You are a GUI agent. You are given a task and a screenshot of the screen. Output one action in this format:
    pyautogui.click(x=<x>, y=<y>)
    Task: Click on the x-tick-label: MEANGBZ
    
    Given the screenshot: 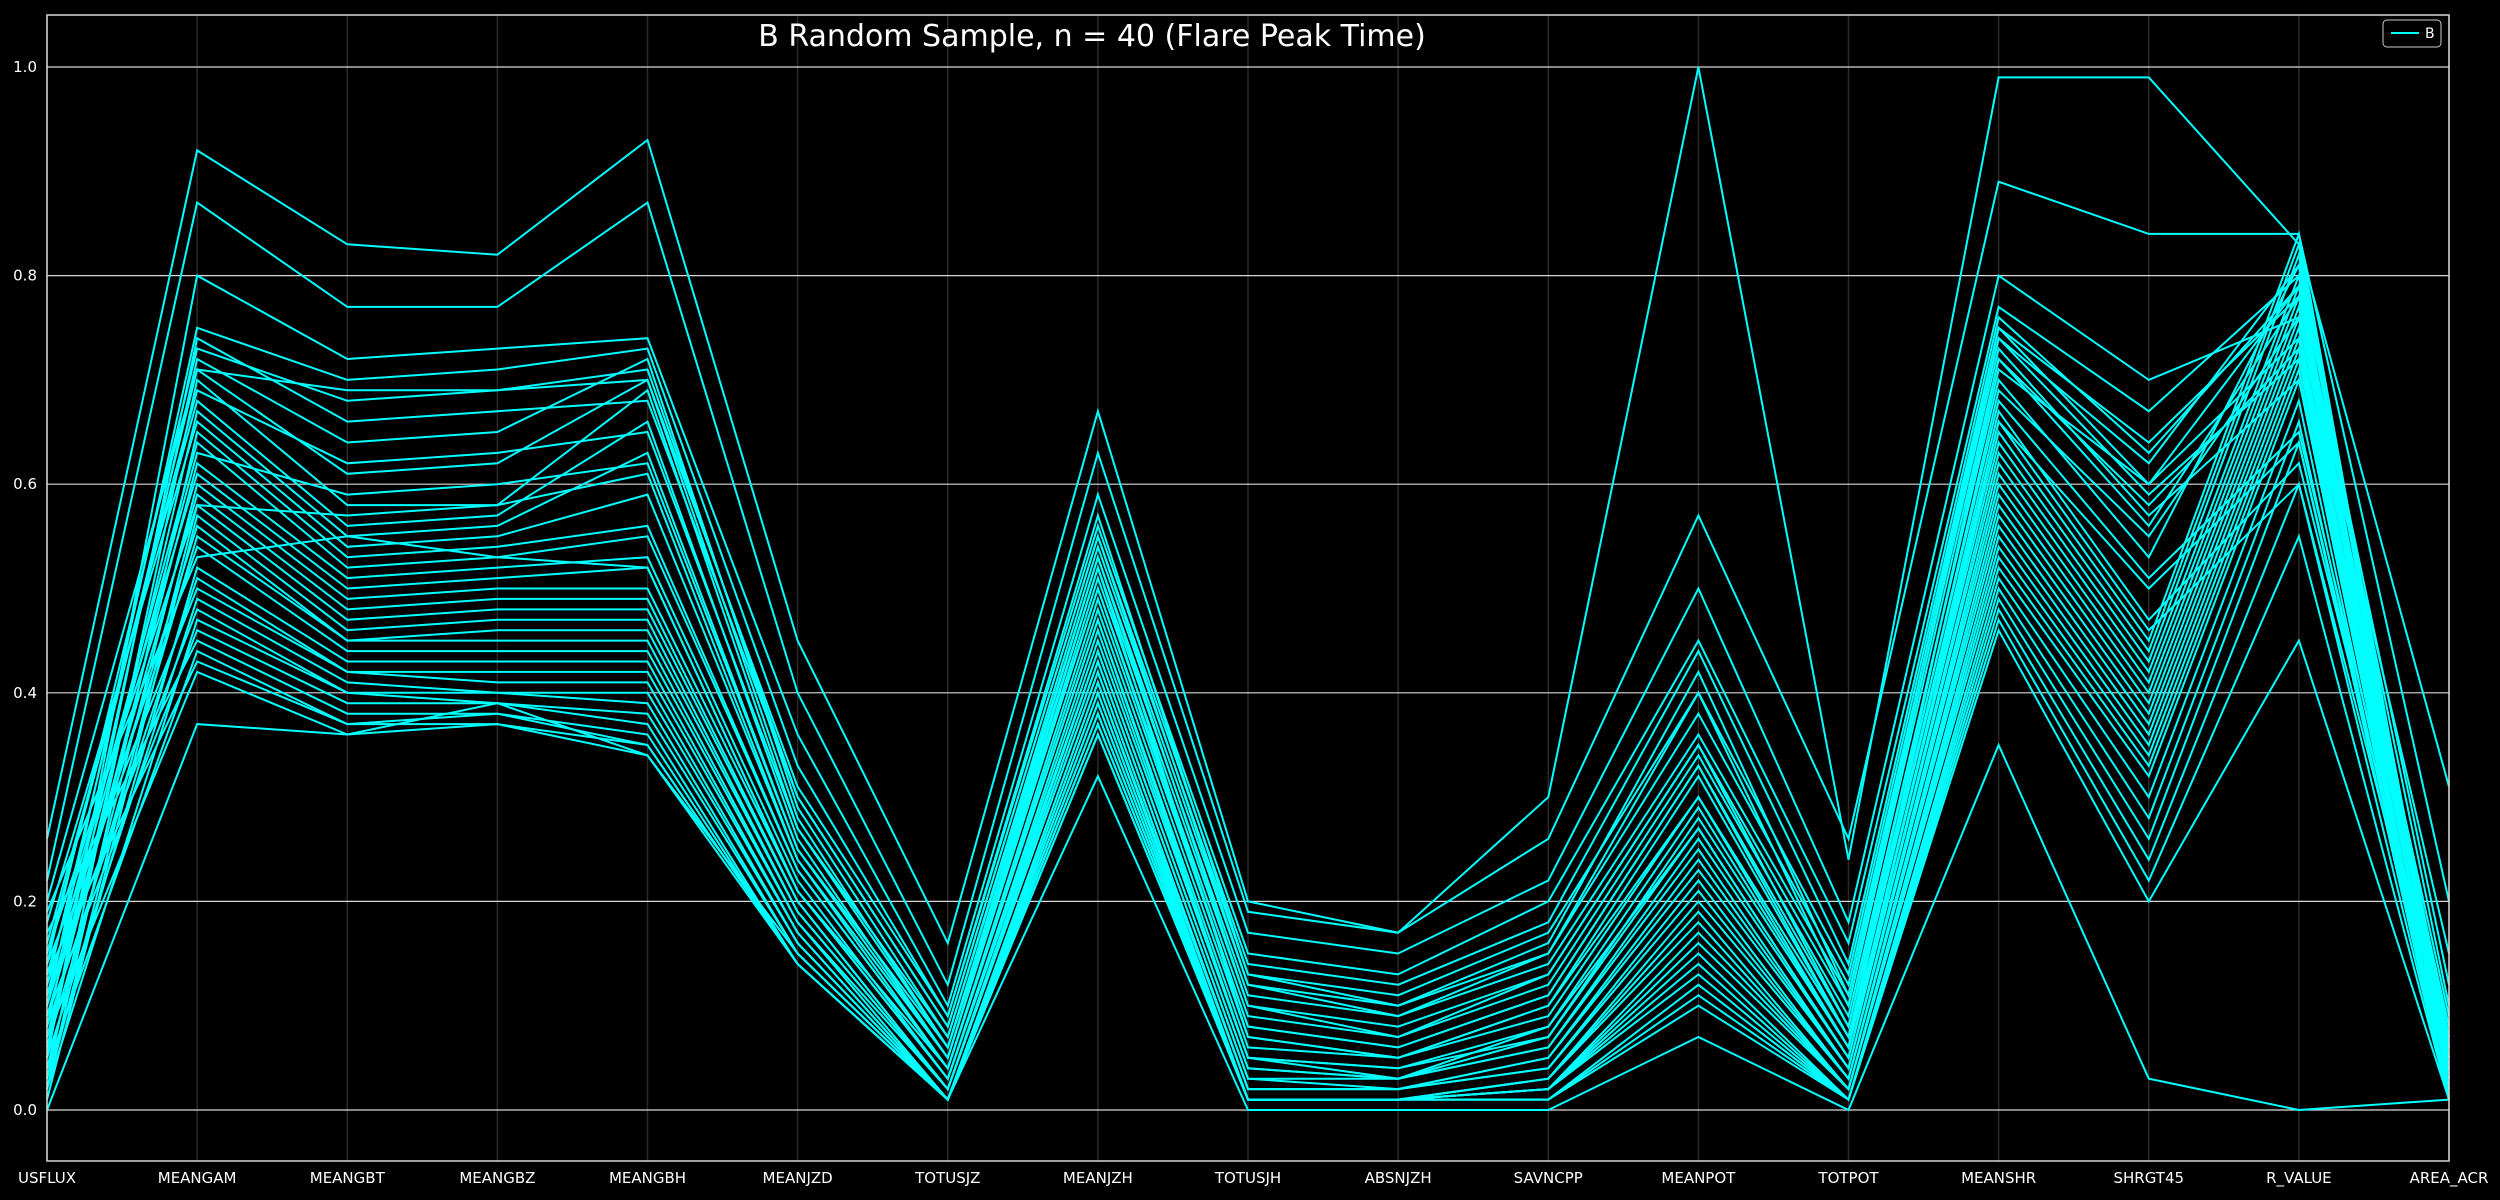 What is the action you would take?
    pyautogui.click(x=497, y=1178)
    